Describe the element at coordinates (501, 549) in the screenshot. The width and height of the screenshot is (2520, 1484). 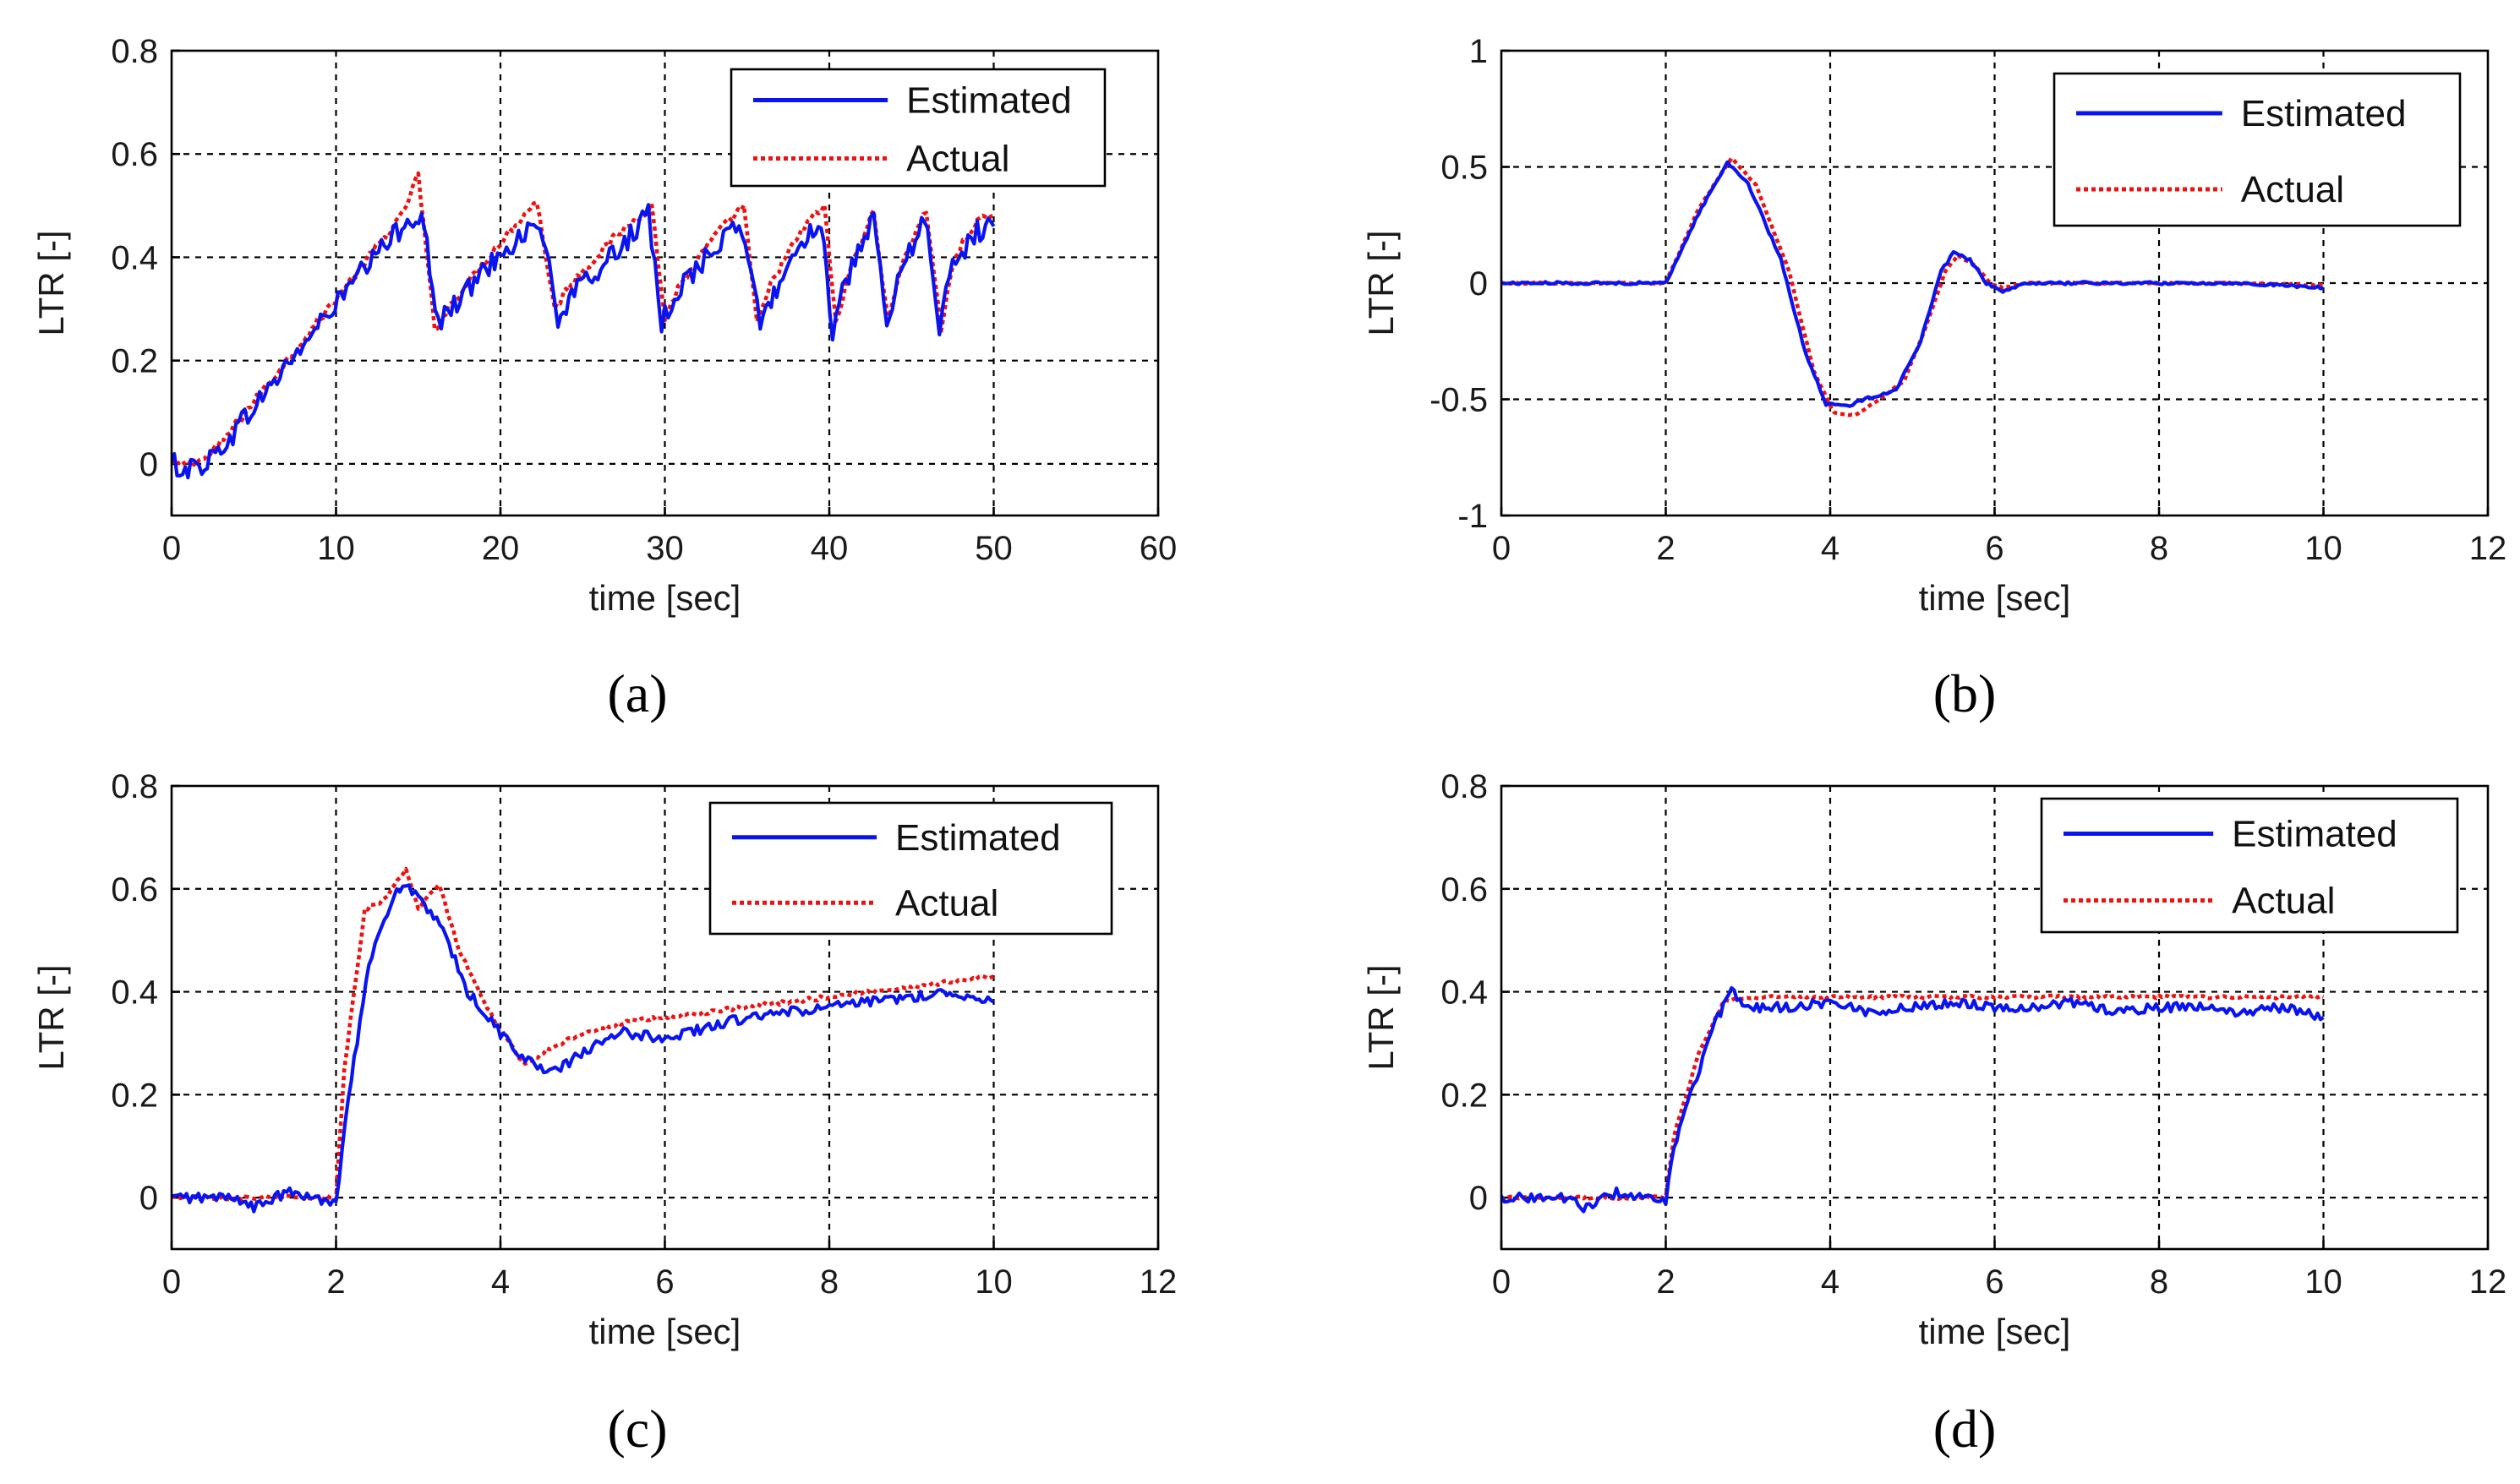
I see `x-tick-label: 20` at that location.